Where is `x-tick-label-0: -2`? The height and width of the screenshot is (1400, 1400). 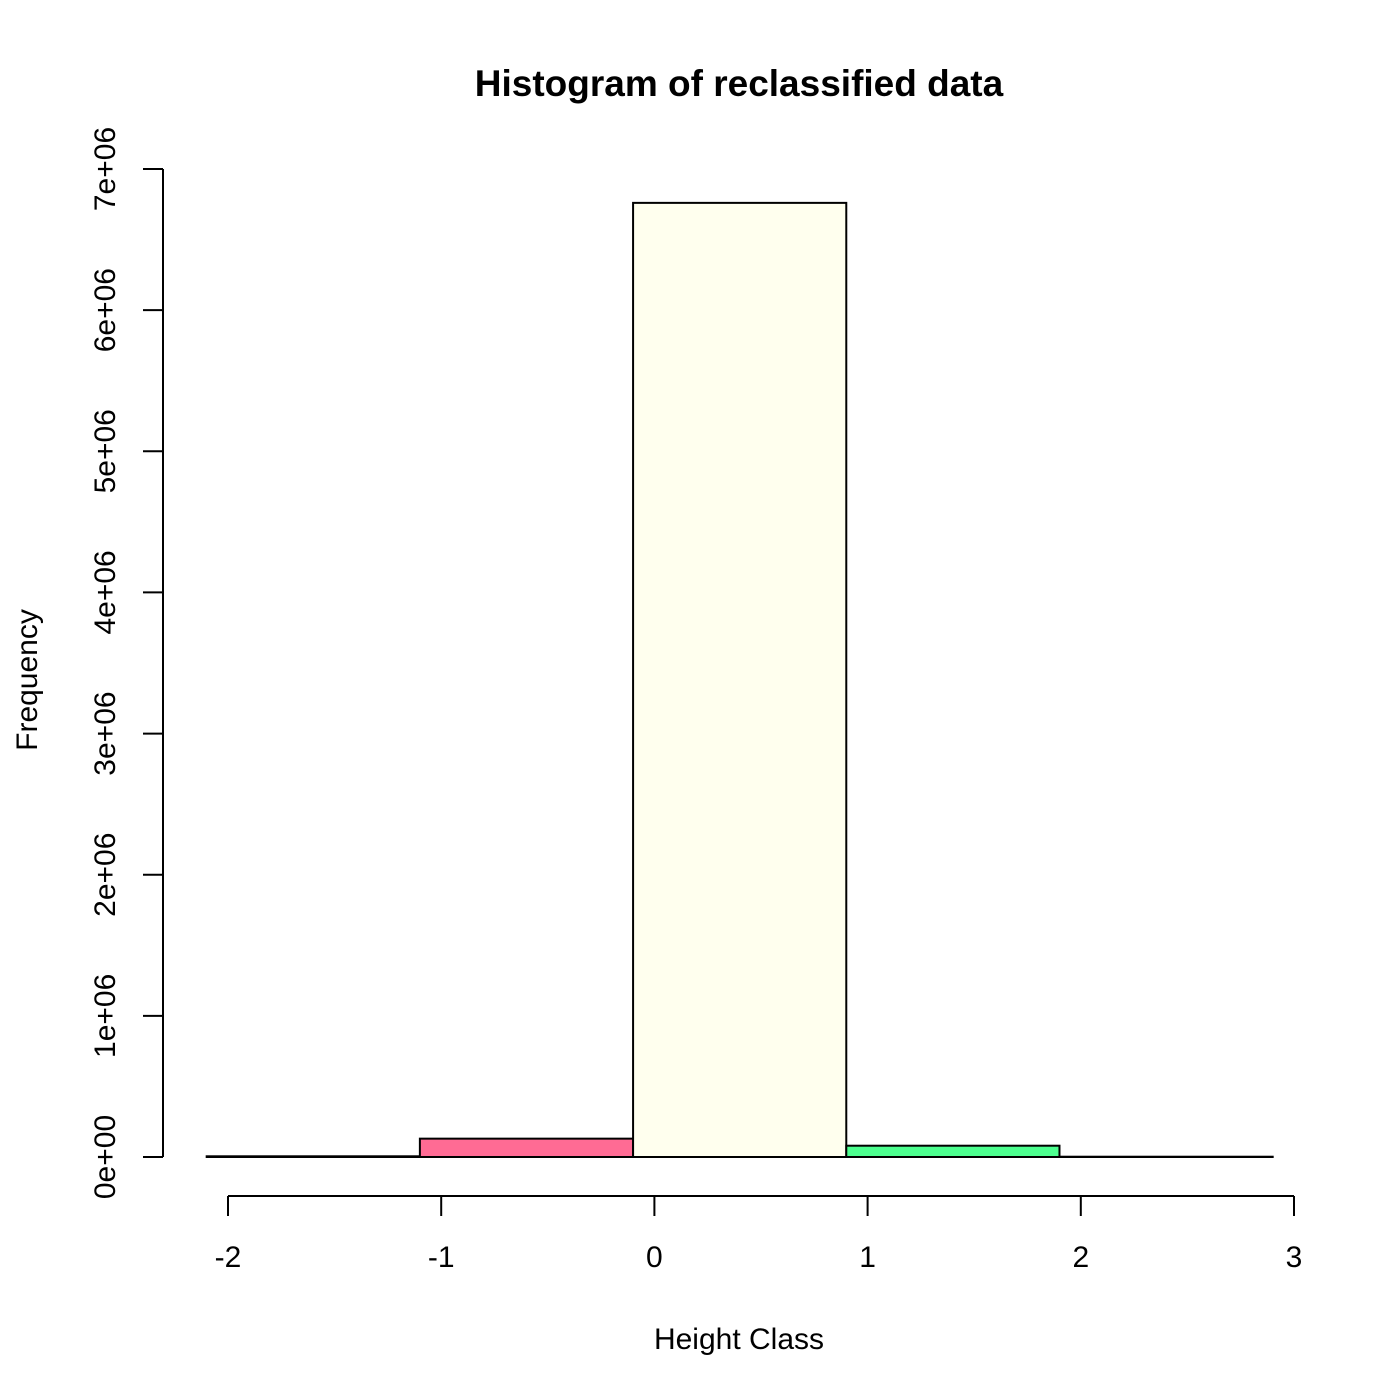
x-tick-label-0: -2 is located at coordinates (228, 1257).